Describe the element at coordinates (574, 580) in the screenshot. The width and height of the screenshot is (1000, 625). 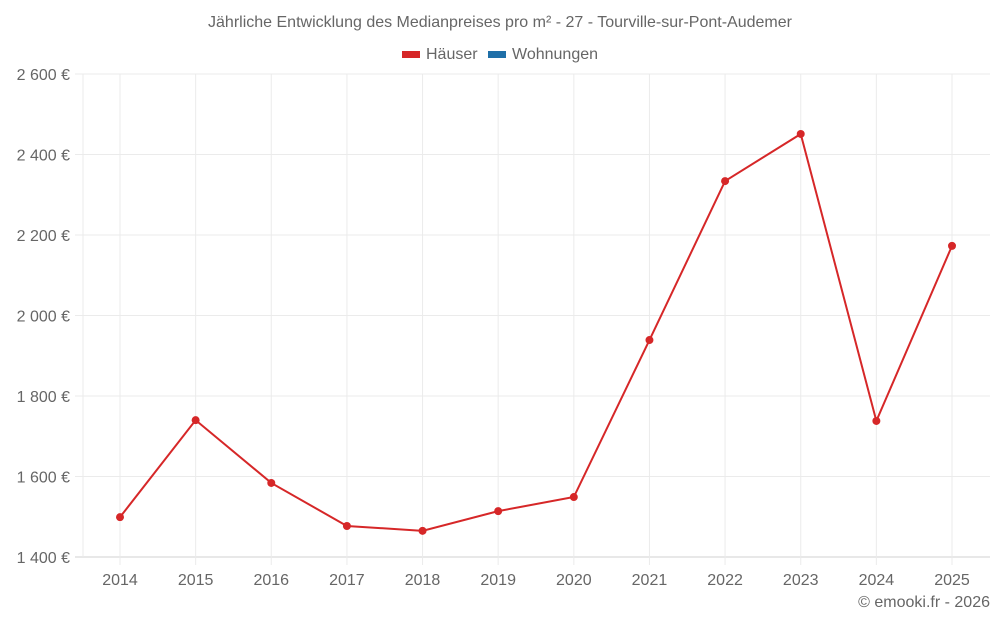
I see `x-tick-label: 2020` at that location.